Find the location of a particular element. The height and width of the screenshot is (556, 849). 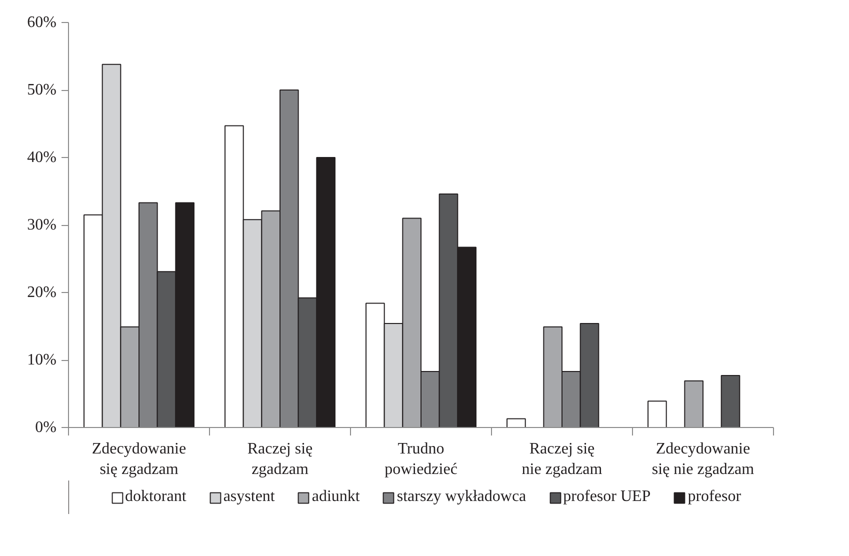

y-tick-label: 20% is located at coordinates (41, 292).